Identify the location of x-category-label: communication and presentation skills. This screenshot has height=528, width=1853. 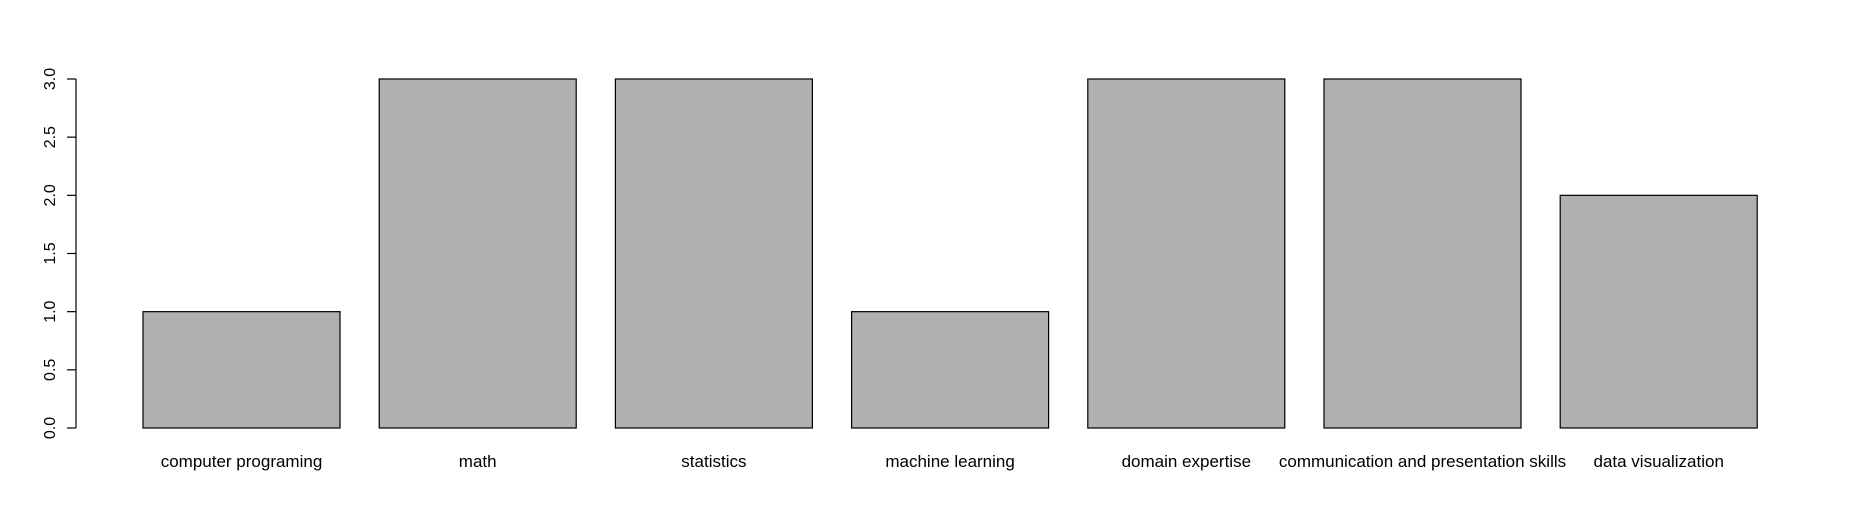
(1422, 461).